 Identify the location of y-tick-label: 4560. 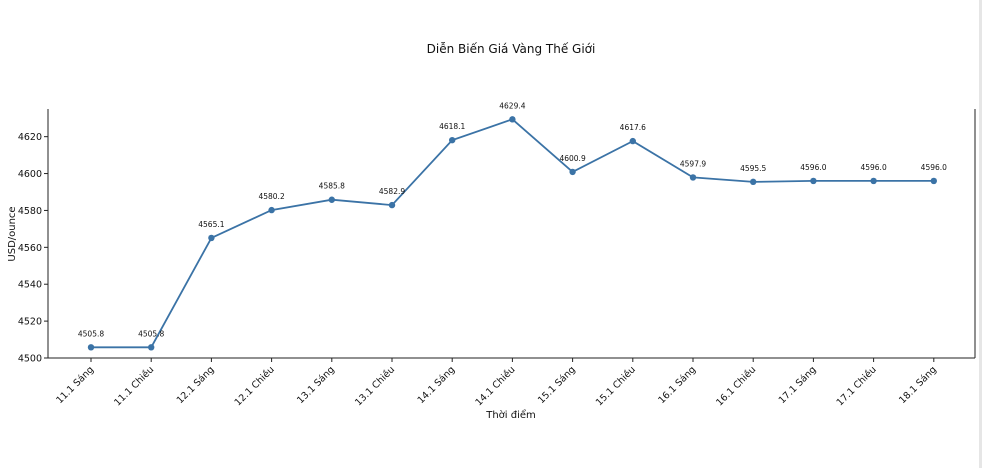
(30, 248).